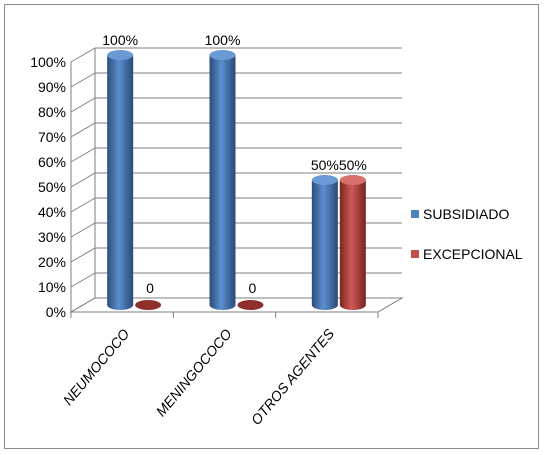  I want to click on chart-legend: SUBSIDIADO EXCEPCIONAL, so click(467, 234).